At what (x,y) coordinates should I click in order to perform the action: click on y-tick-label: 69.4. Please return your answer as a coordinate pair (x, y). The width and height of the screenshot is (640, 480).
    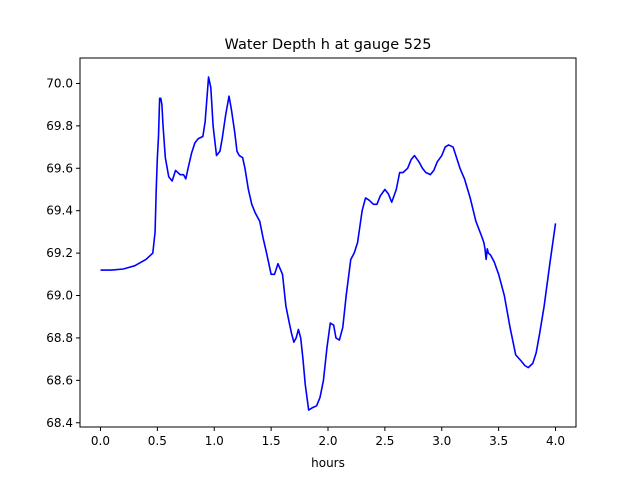
    Looking at the image, I should click on (59, 211).